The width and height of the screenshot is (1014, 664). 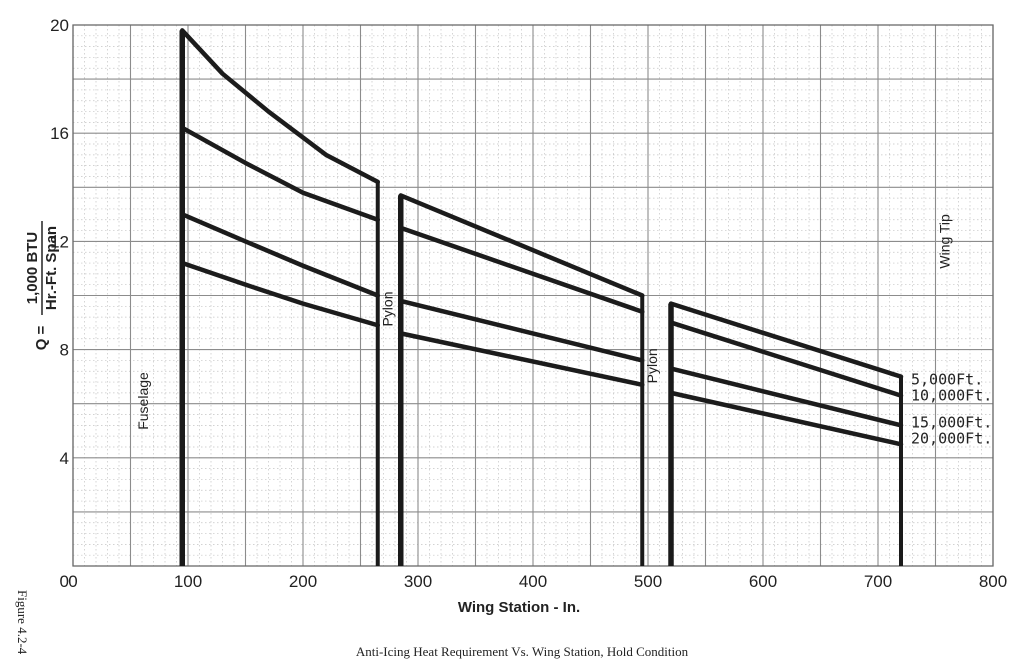 I want to click on x-axis-title: Wing Station - In., so click(x=519, y=607).